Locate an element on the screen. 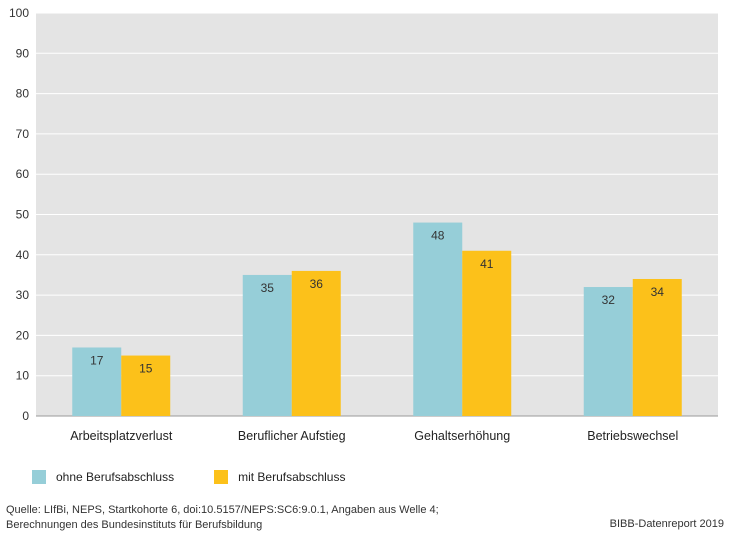  y-tick-label: 100 is located at coordinates (19, 13).